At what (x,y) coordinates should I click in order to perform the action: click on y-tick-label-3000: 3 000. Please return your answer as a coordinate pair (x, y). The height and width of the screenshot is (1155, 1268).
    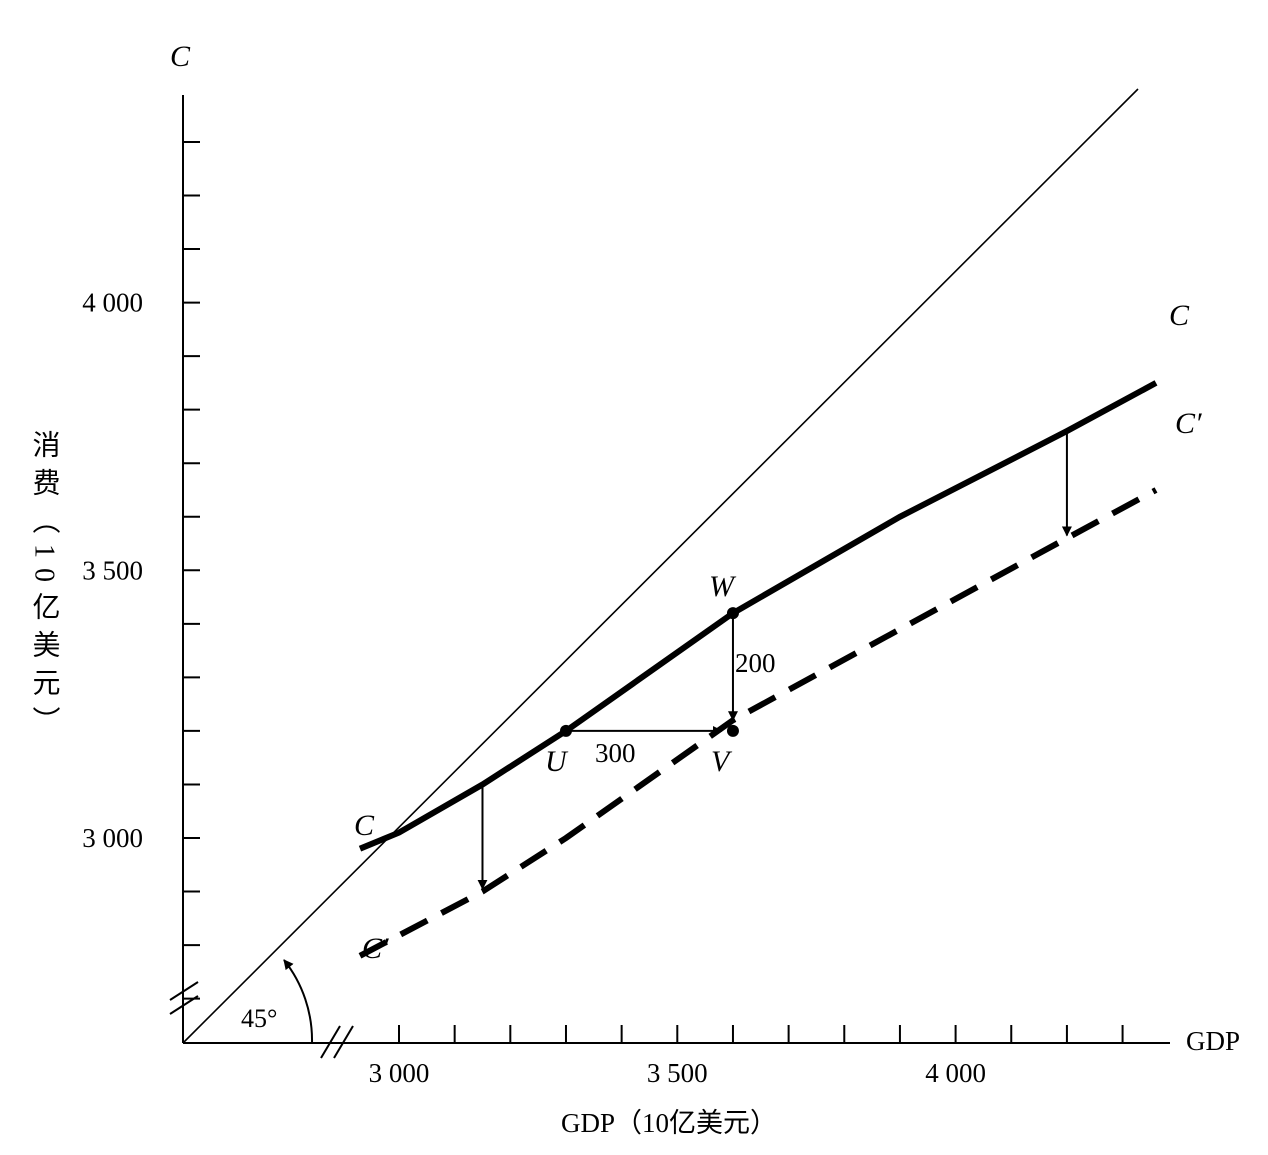
    Looking at the image, I should click on (112, 838).